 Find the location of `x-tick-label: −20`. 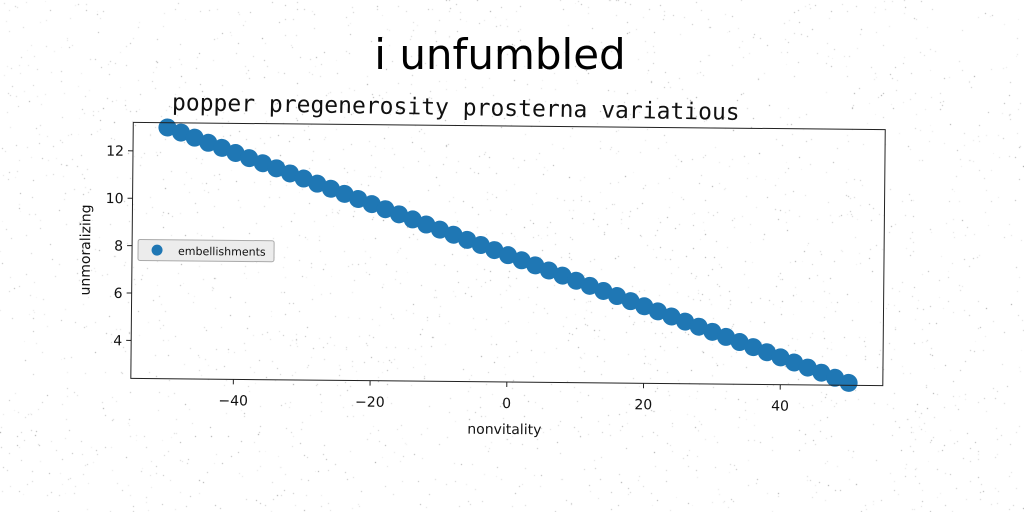

x-tick-label: −20 is located at coordinates (370, 403).